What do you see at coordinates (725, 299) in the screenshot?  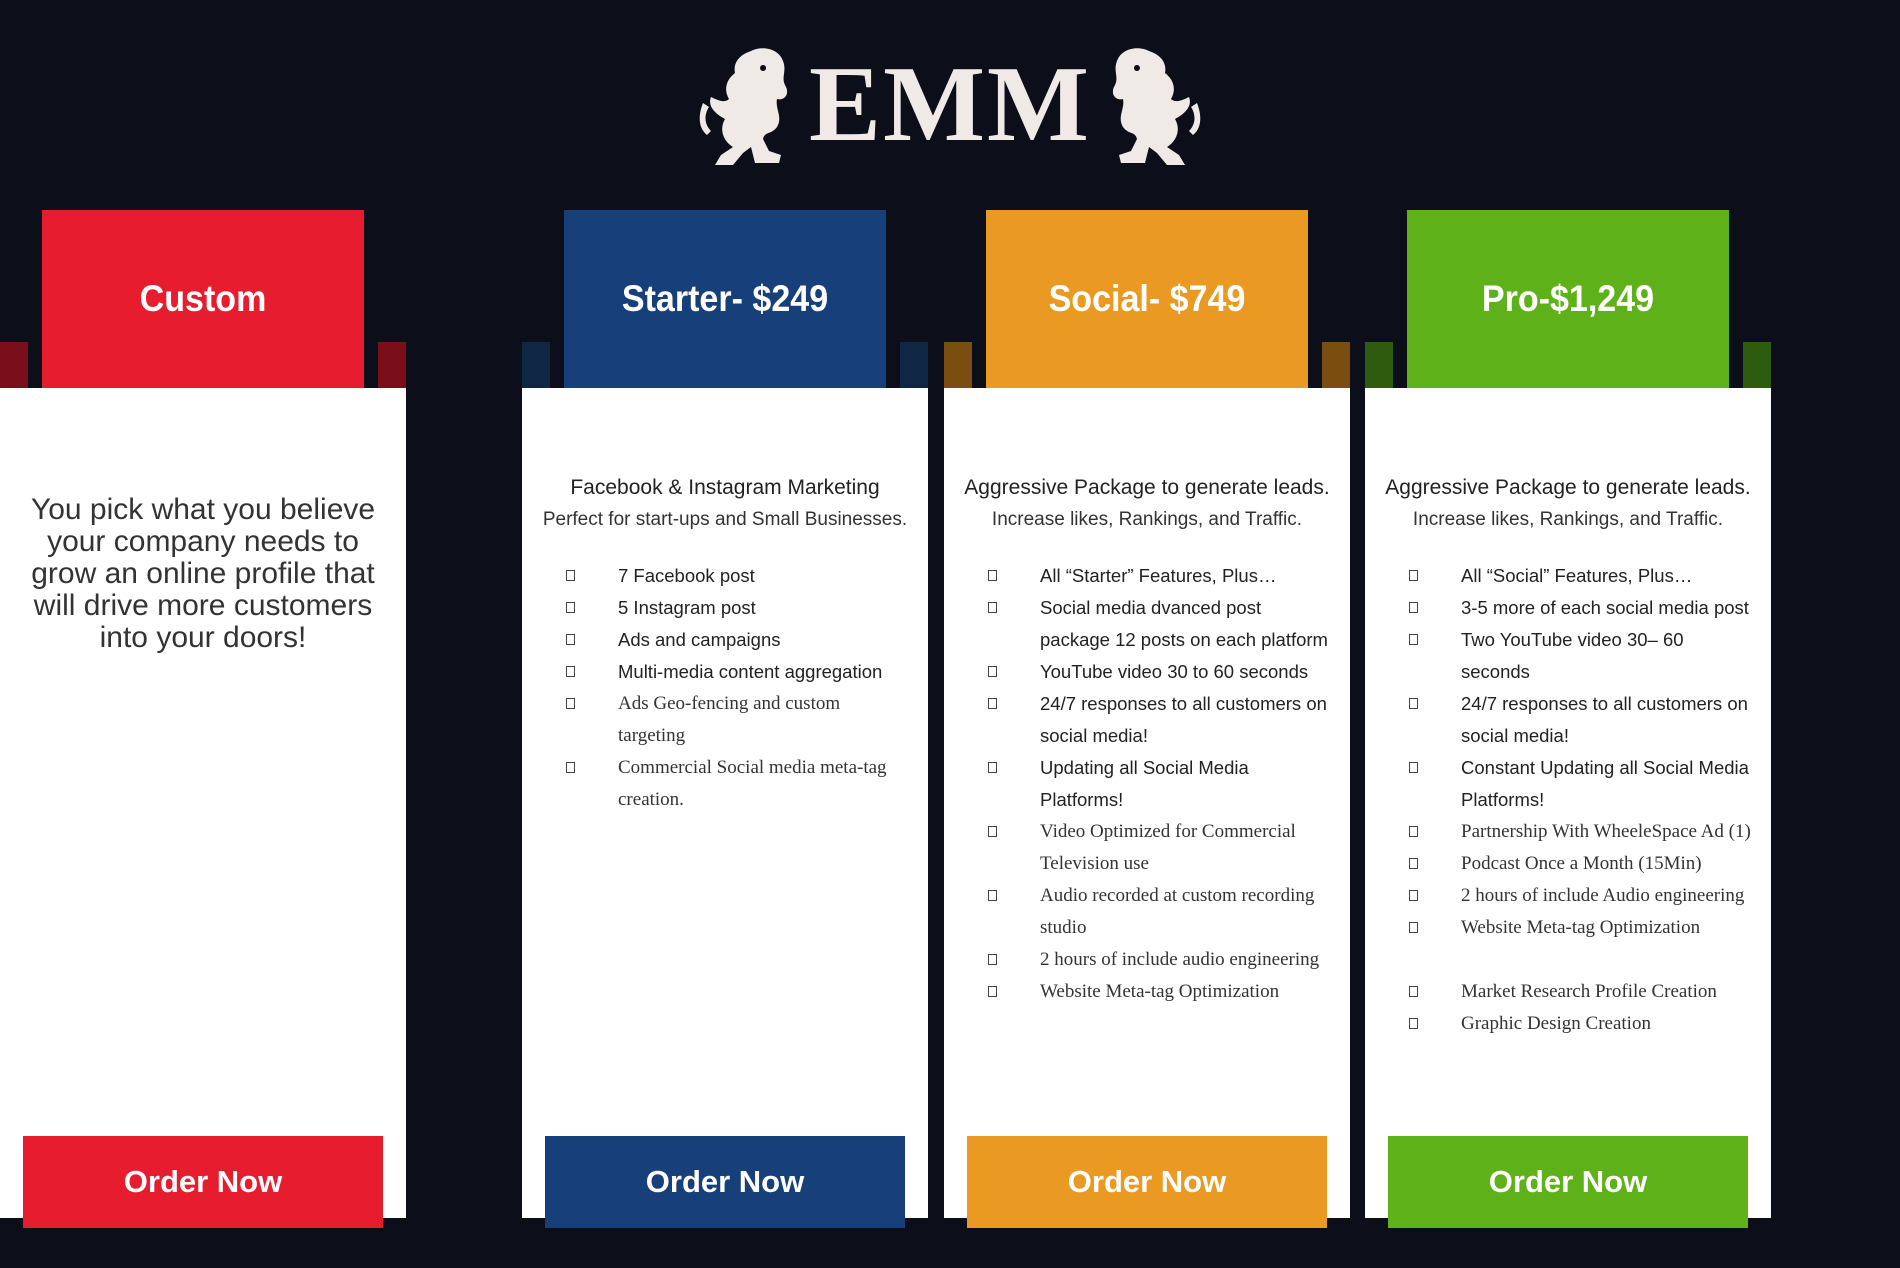 I see `plan-title: Starter- $249` at bounding box center [725, 299].